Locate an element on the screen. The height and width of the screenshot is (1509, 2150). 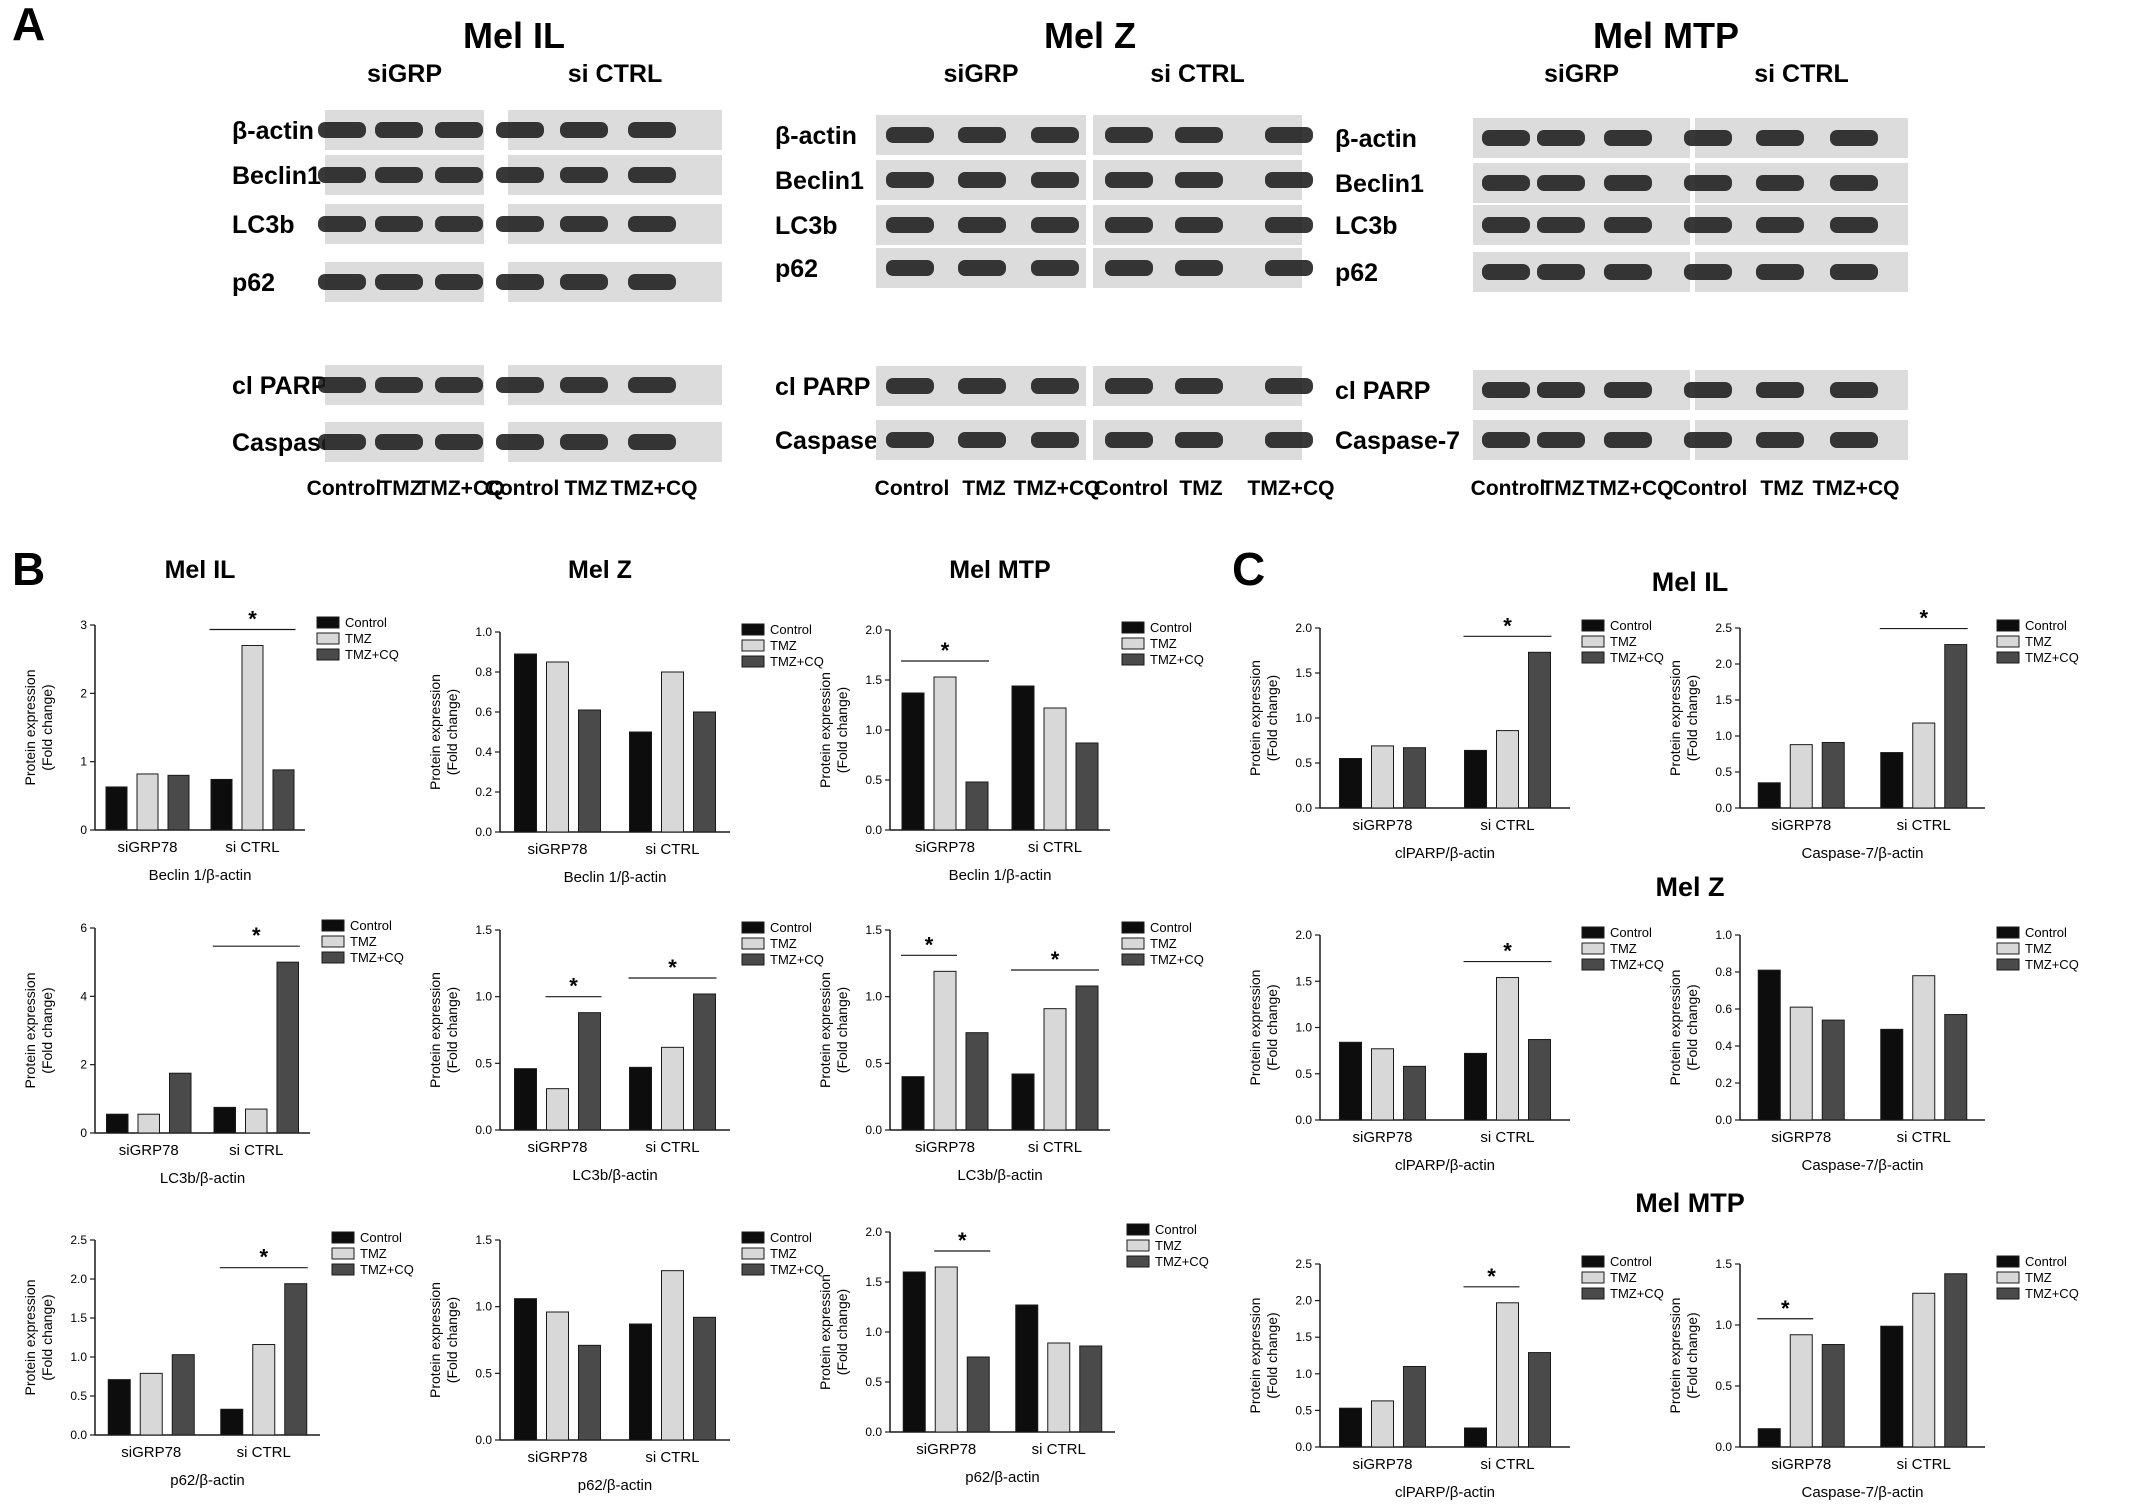
y-tick-label: 1 is located at coordinates (83, 762).